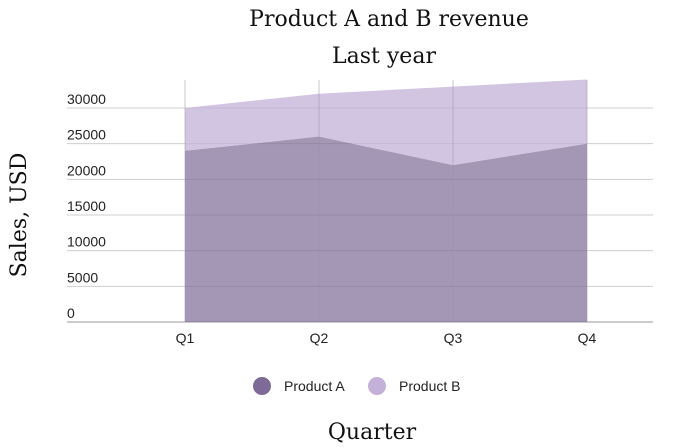  What do you see at coordinates (389, 19) in the screenshot?
I see `chart-title: Product A and B revenue` at bounding box center [389, 19].